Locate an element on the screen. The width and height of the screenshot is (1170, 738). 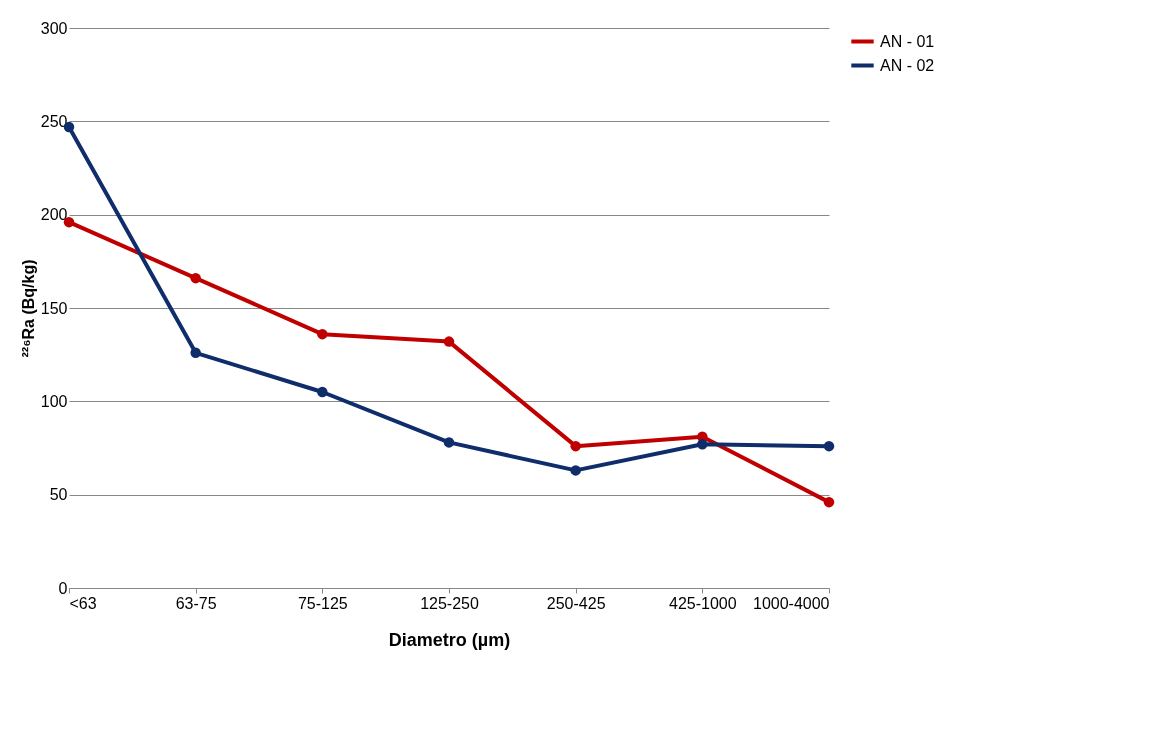
y-axis-title: ²²⁶Ra (Bq/kg) is located at coordinates (28, 308).